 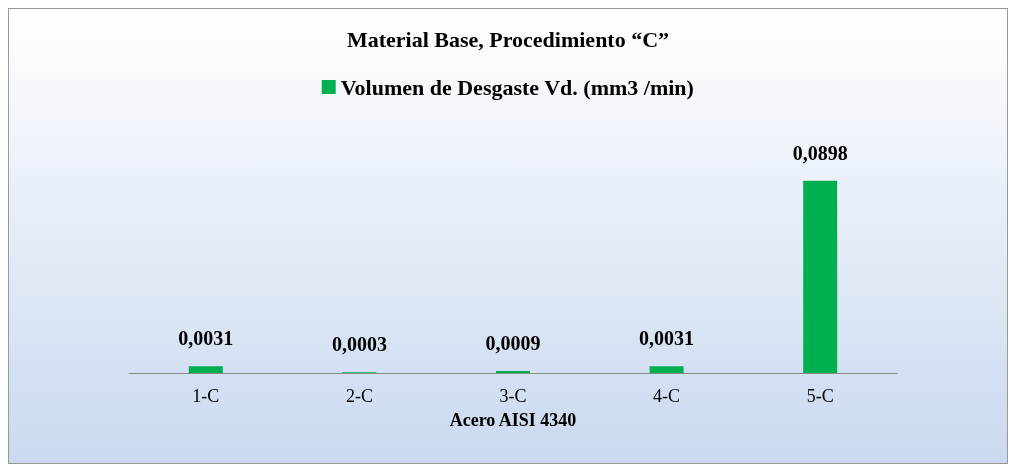 I want to click on chart-title: Material Base, Procedimiento “C”, so click(x=508, y=39).